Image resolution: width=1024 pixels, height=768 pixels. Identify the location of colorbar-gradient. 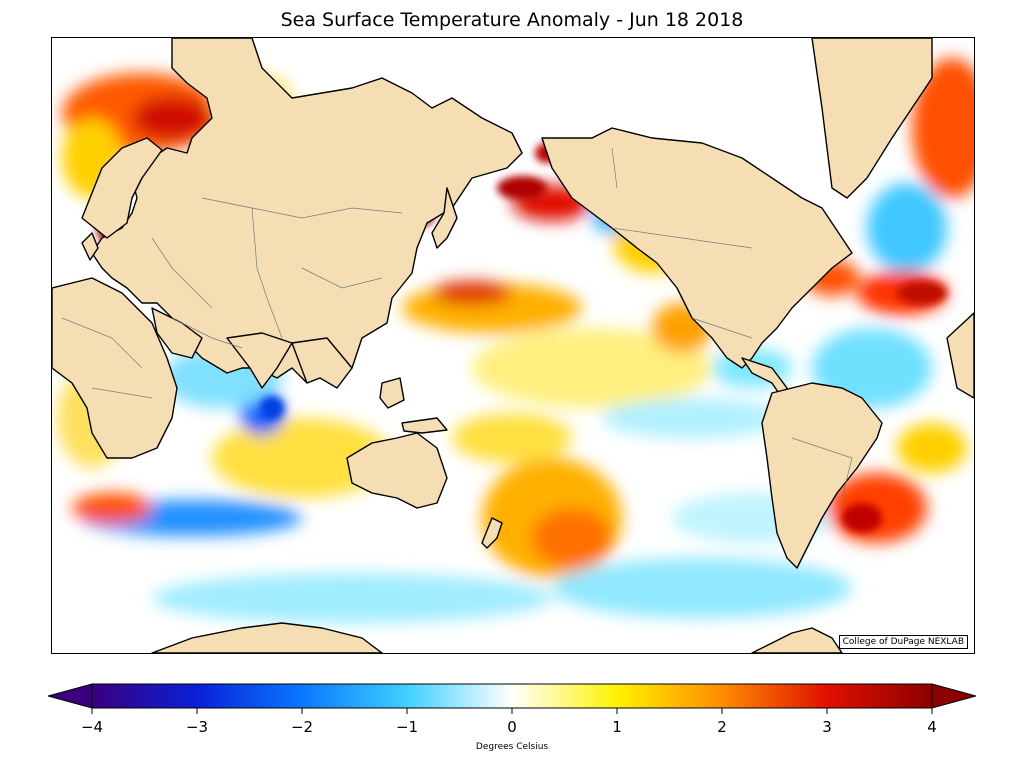
(512, 696).